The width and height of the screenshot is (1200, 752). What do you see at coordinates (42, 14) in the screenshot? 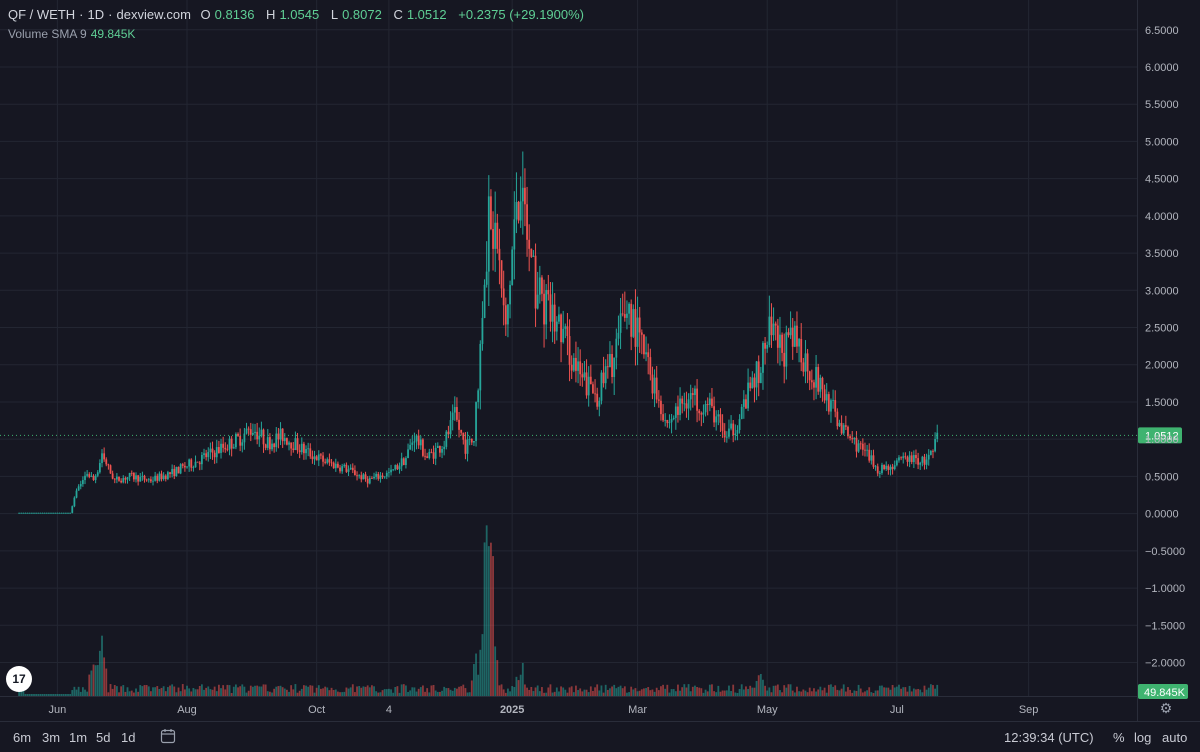
I see `symbol-label: QF / WETH` at bounding box center [42, 14].